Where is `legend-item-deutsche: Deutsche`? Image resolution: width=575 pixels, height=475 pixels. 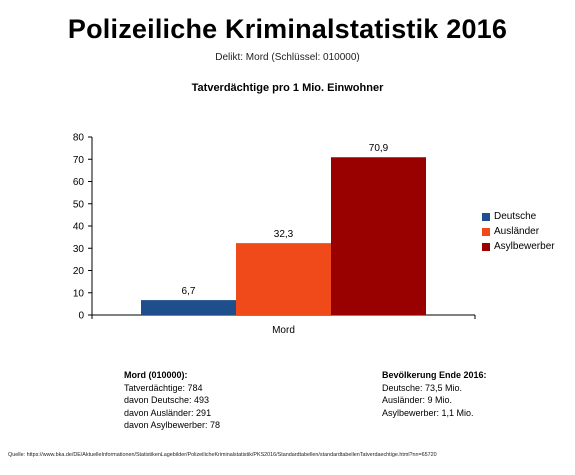 legend-item-deutsche: Deutsche is located at coordinates (518, 216).